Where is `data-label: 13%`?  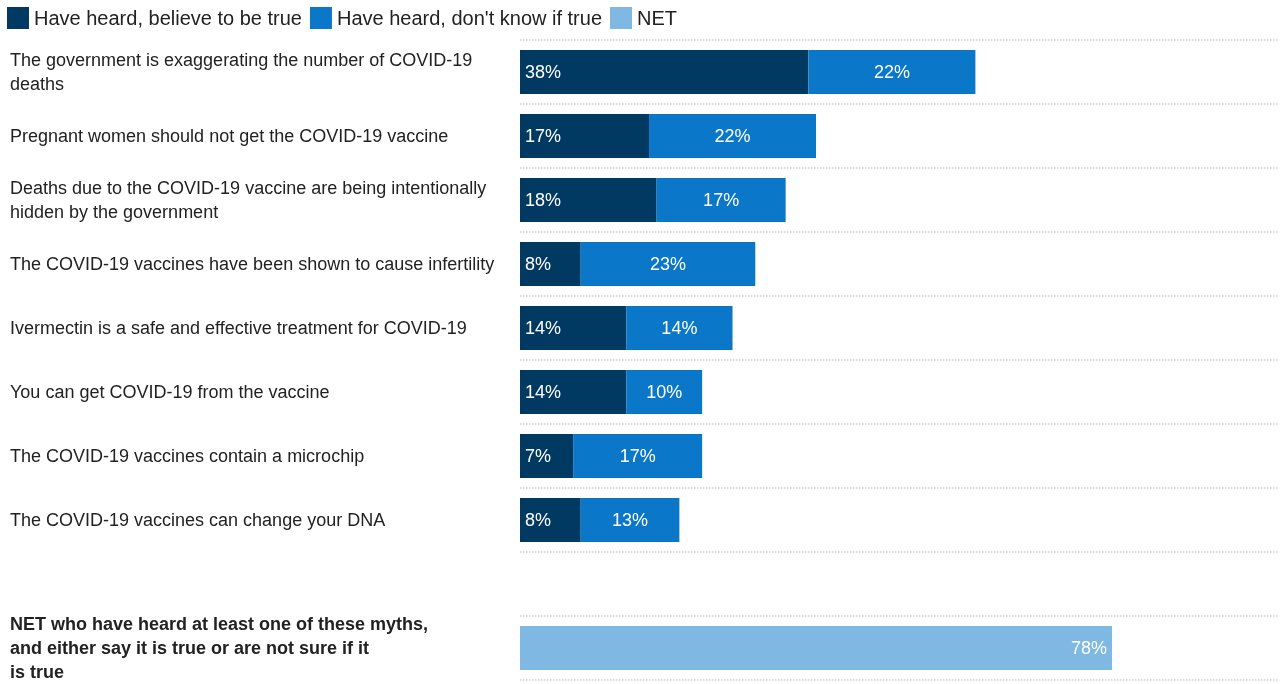
data-label: 13% is located at coordinates (630, 520).